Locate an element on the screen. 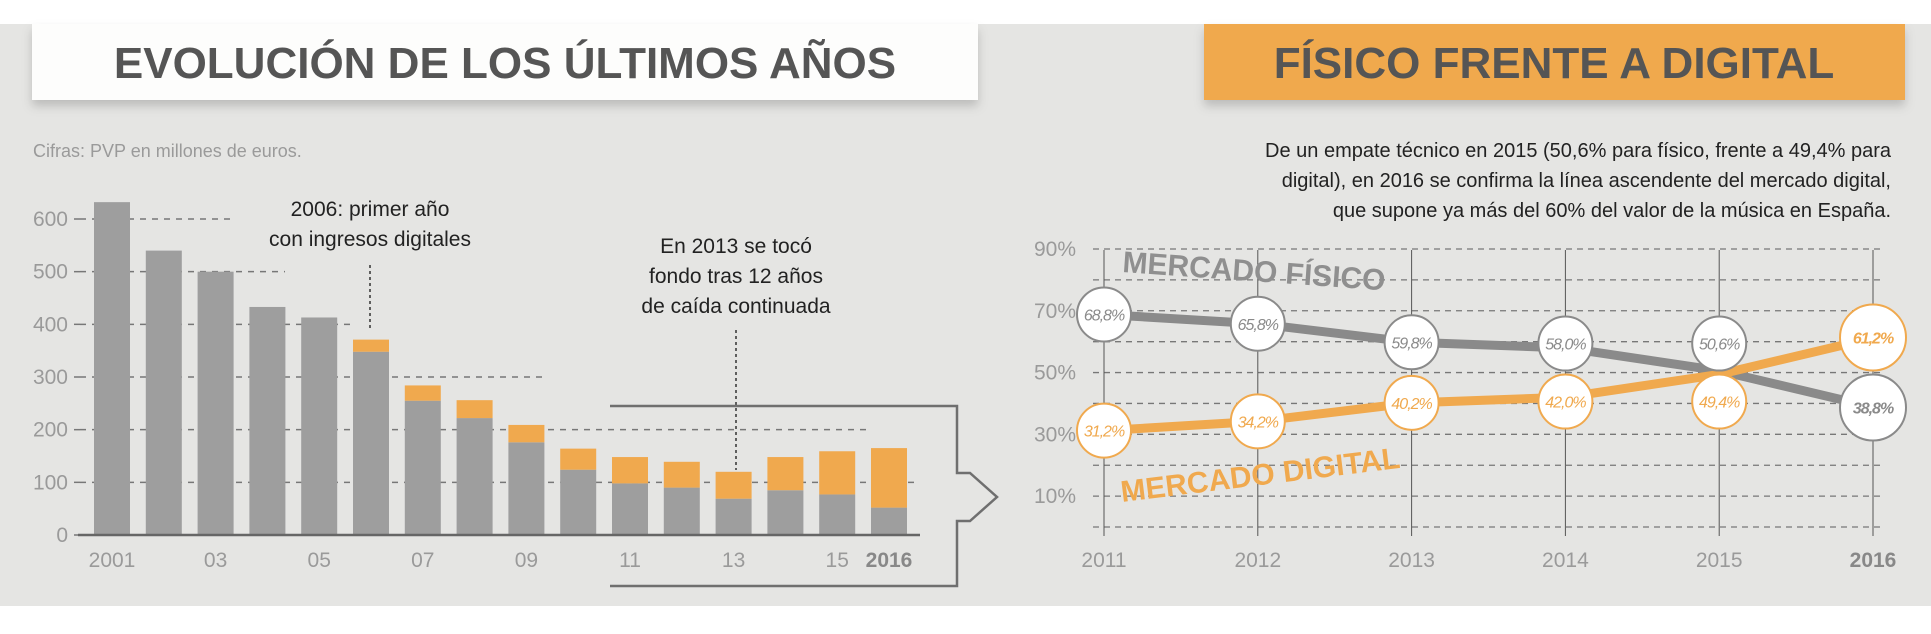 The width and height of the screenshot is (1931, 634). bar-physical-2001 is located at coordinates (112, 368).